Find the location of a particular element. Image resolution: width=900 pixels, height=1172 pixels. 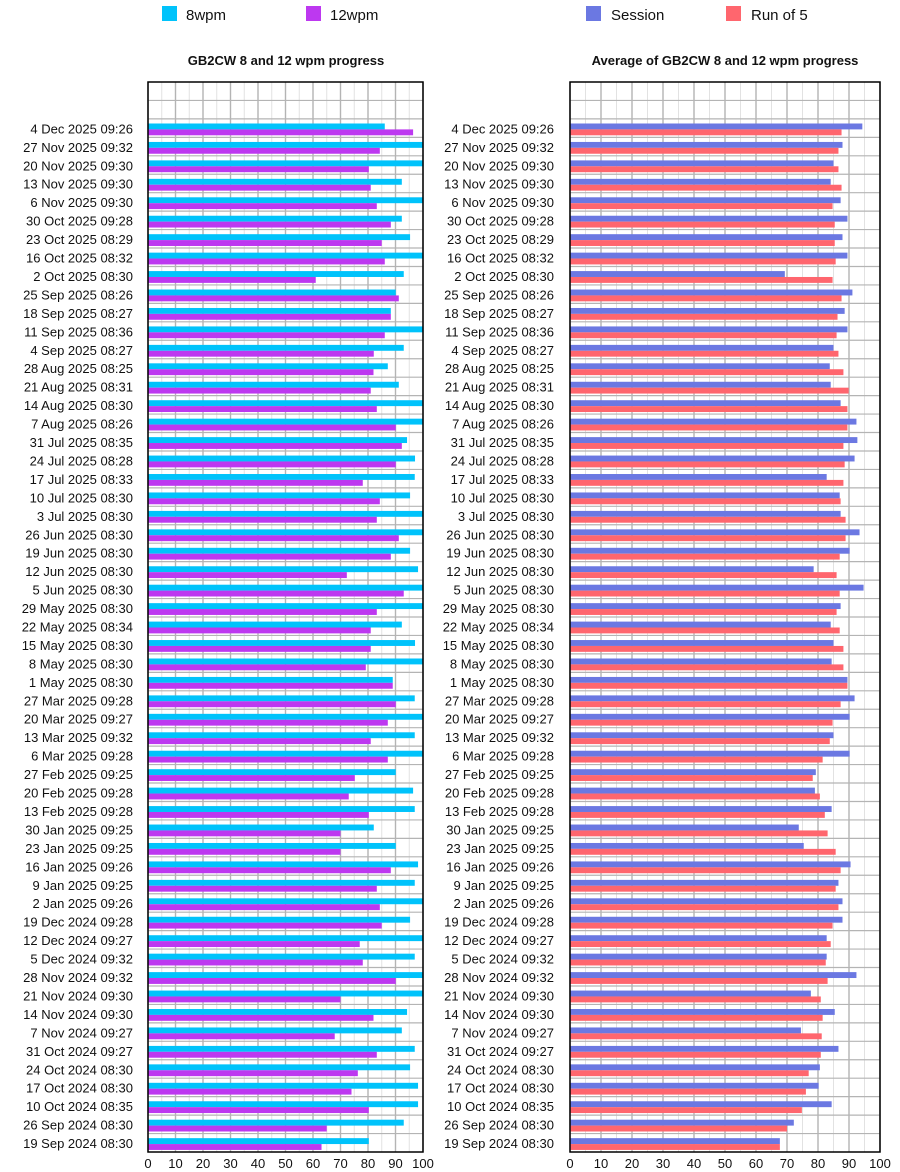

y-tick-label: 8 May 2025 08:30 is located at coordinates (81, 663).